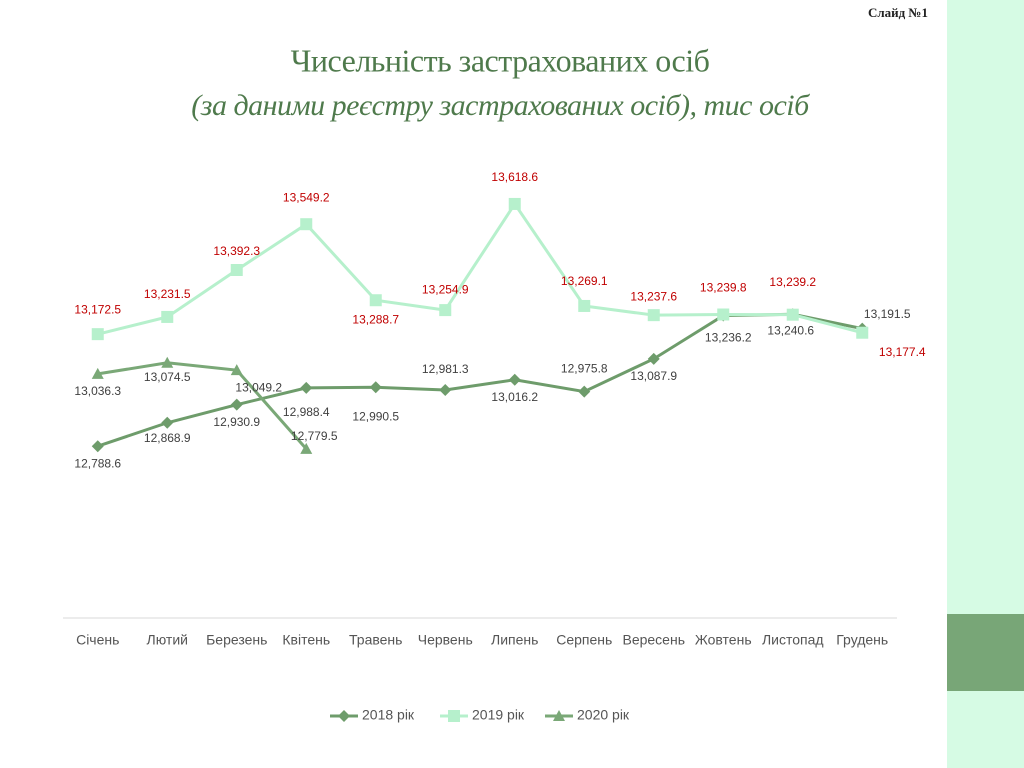 The height and width of the screenshot is (768, 1024). I want to click on legend-label: 2020 рік, so click(603, 715).